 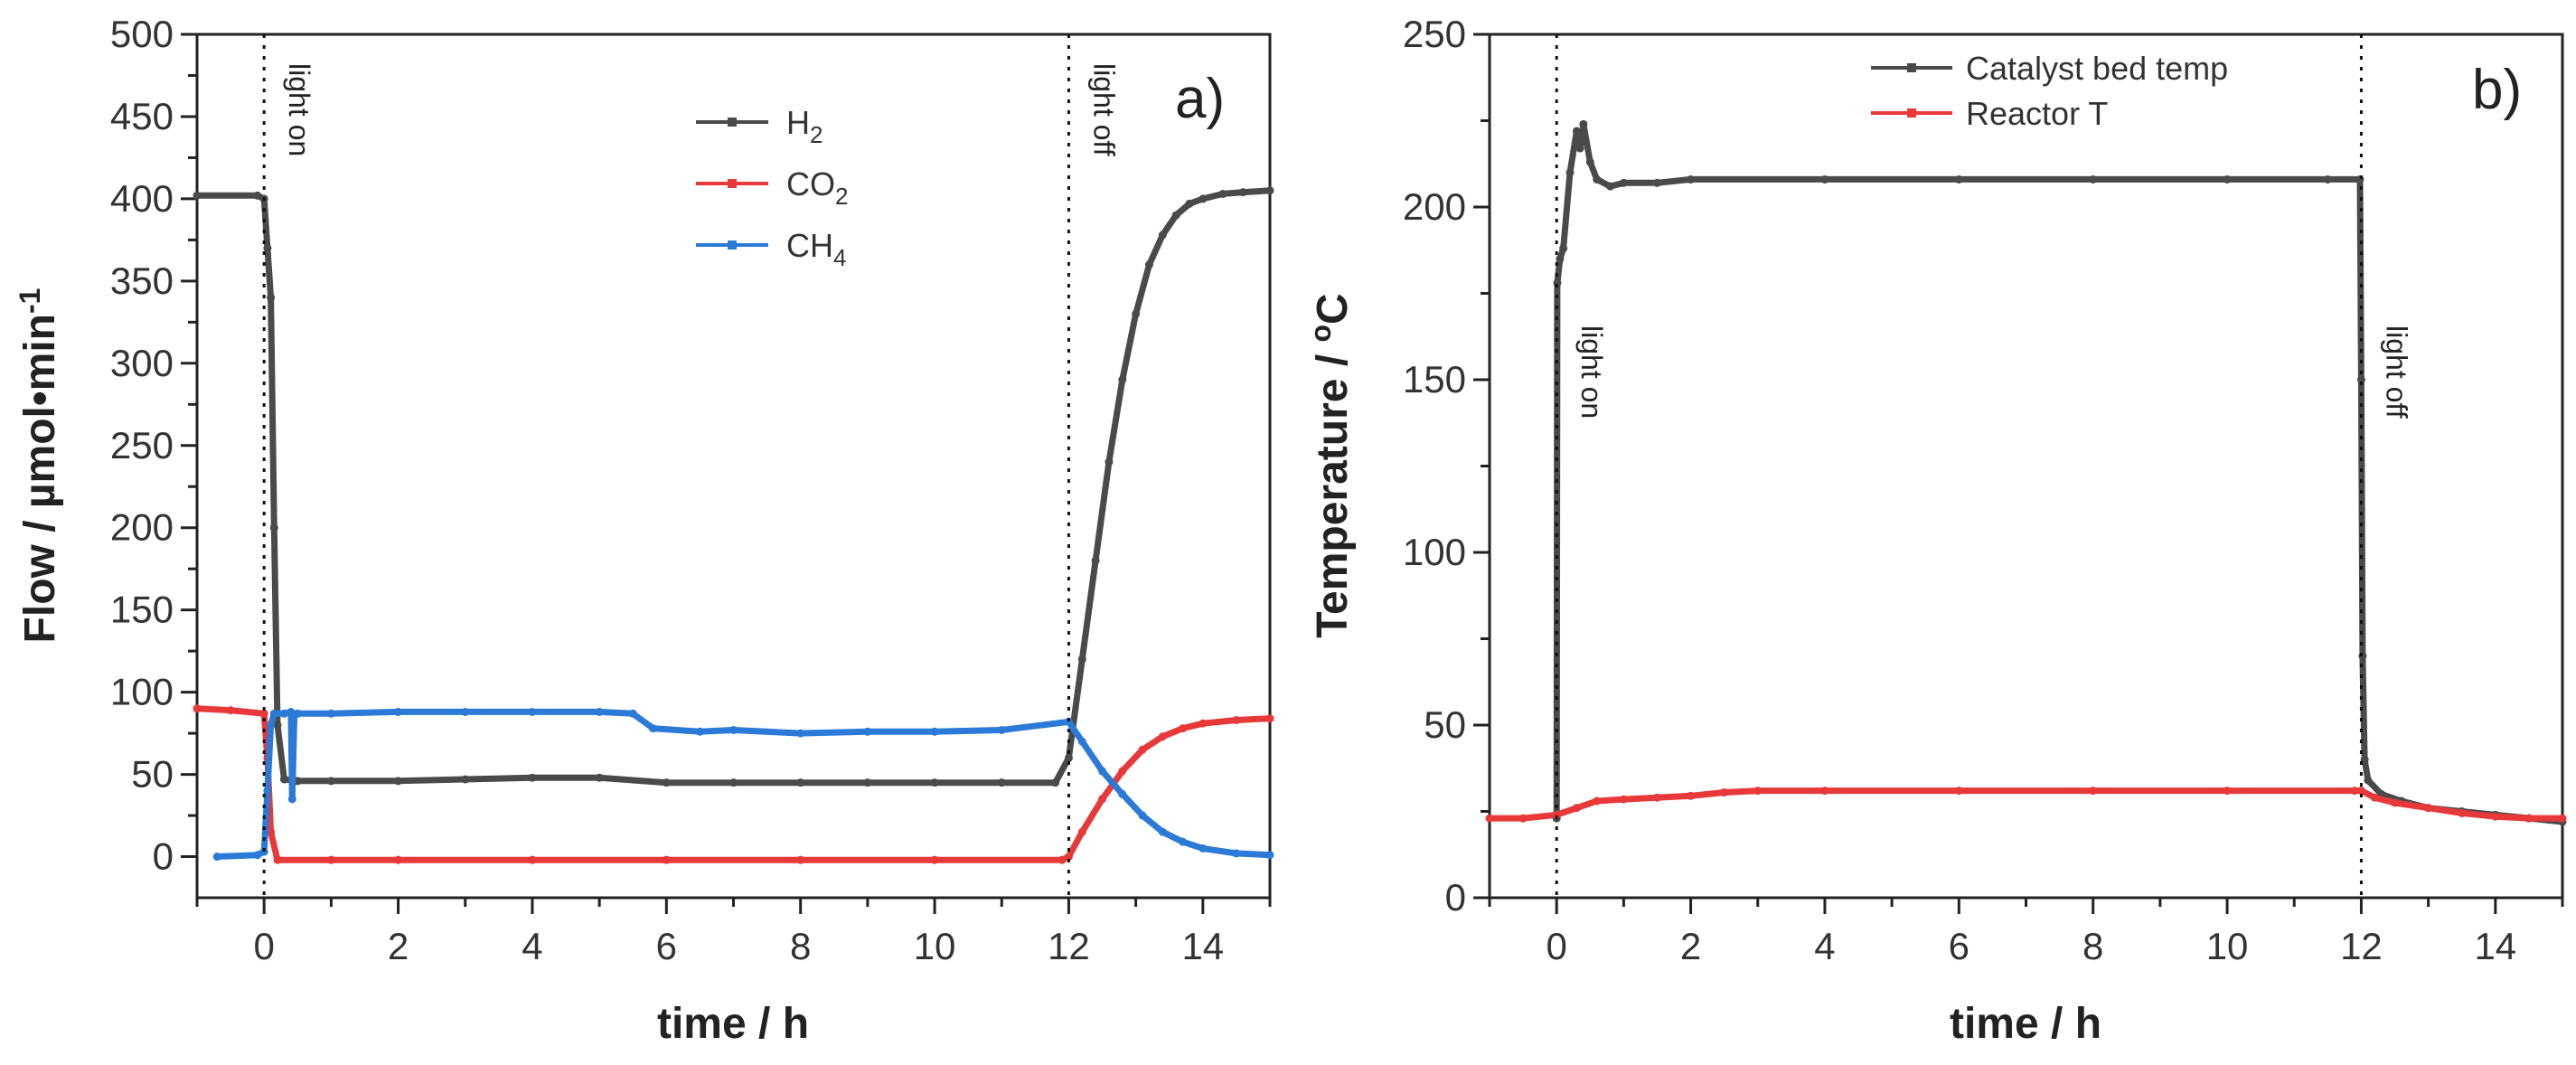 What do you see at coordinates (40, 478) in the screenshot?
I see `panel-a-y-axis-title-main: Flow / µmol•min` at bounding box center [40, 478].